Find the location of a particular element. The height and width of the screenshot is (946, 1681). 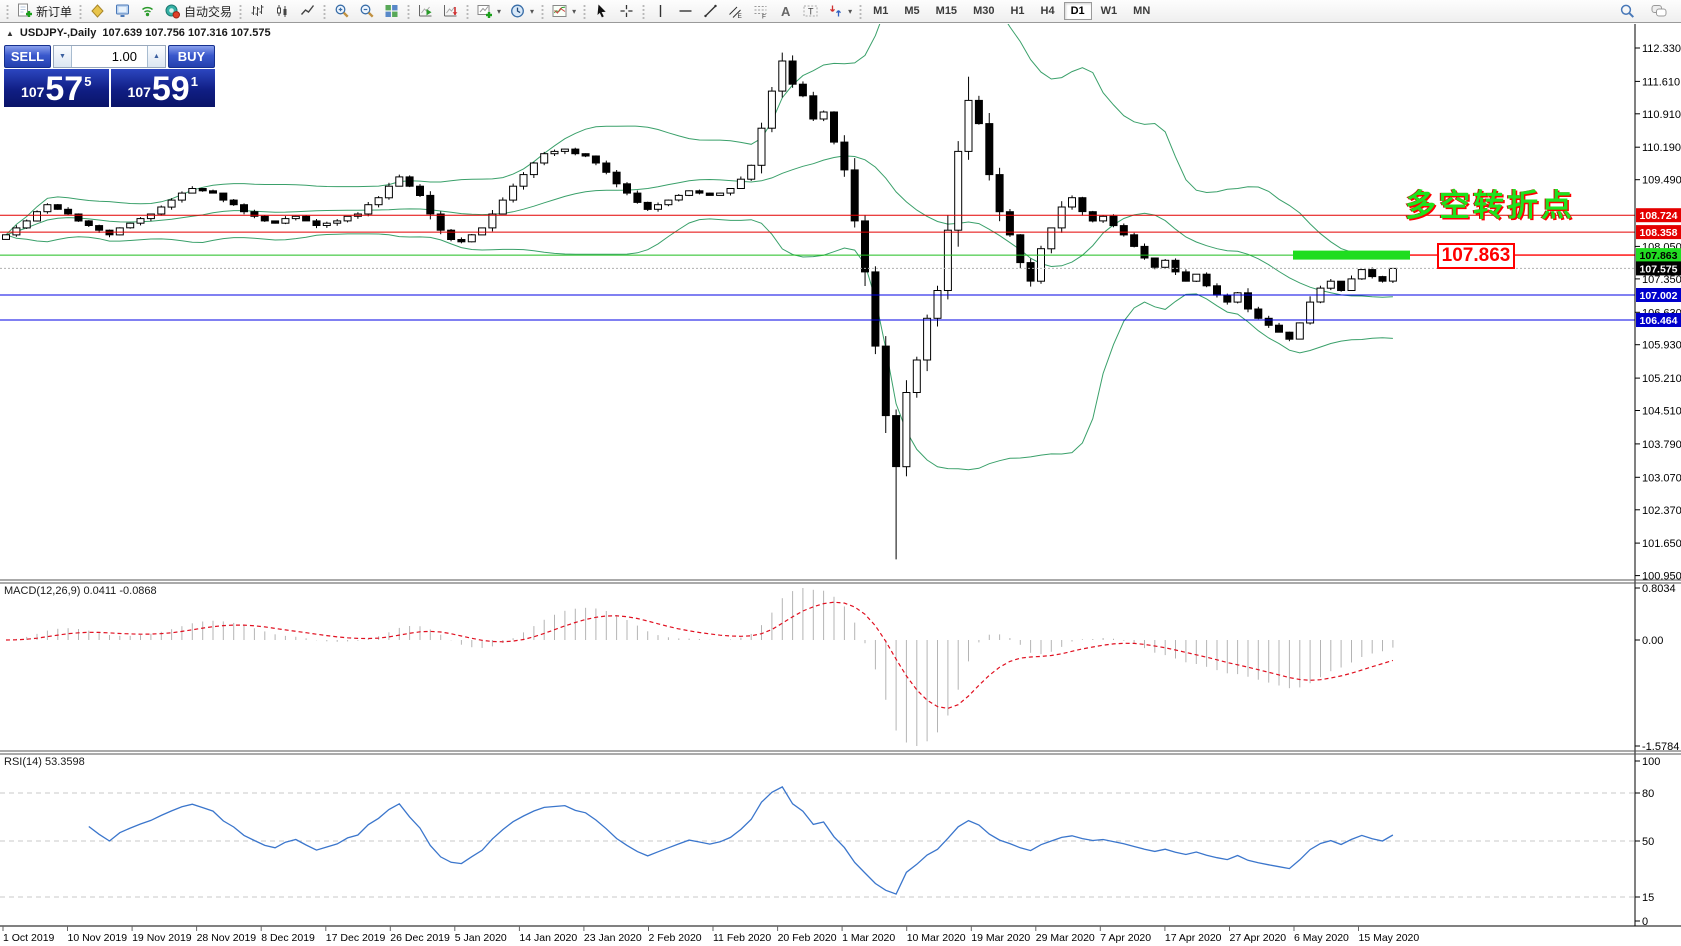

volume-input: 1.00 is located at coordinates (124, 56).